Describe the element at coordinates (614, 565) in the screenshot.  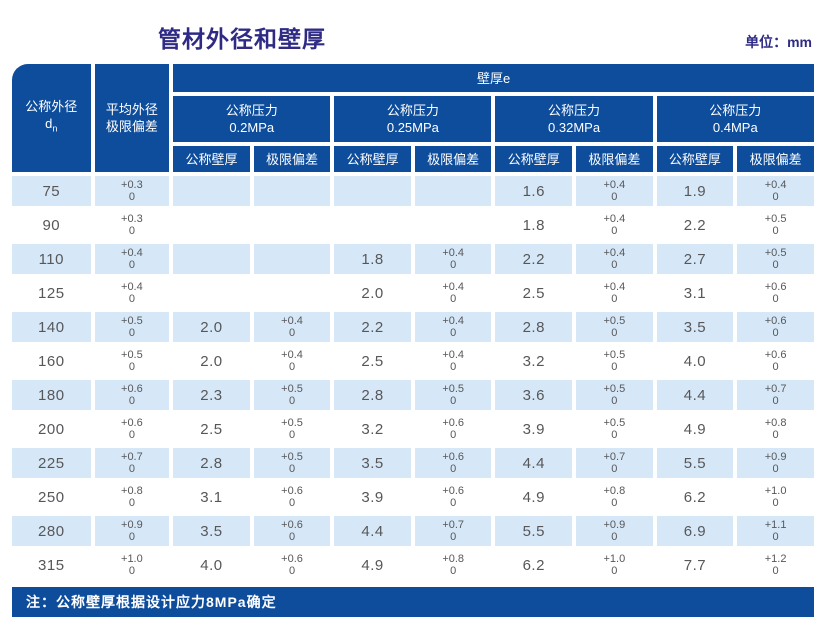
I see `cell-limit-deviation: +1.0 0` at that location.